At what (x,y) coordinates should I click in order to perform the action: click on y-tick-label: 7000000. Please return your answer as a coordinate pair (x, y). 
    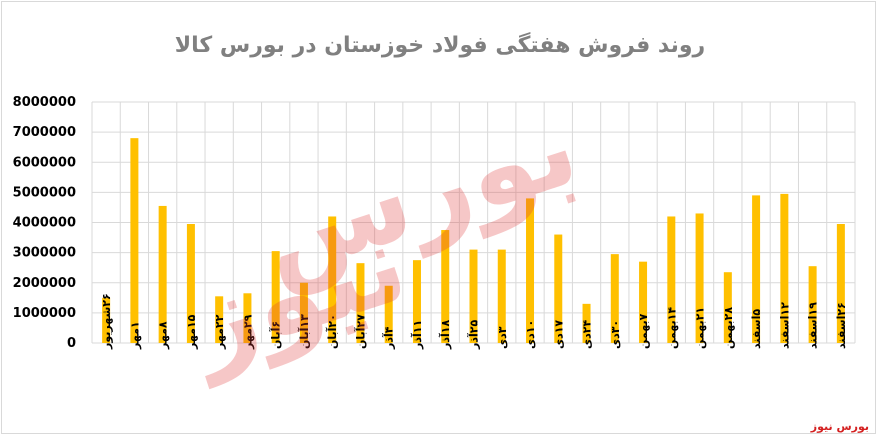
    Looking at the image, I should click on (44, 132).